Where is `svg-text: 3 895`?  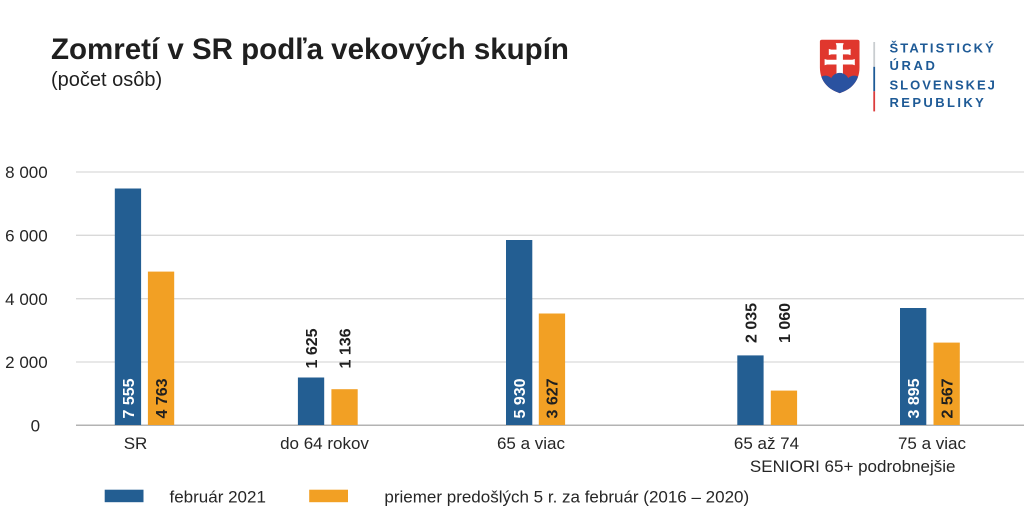 svg-text: 3 895 is located at coordinates (914, 398).